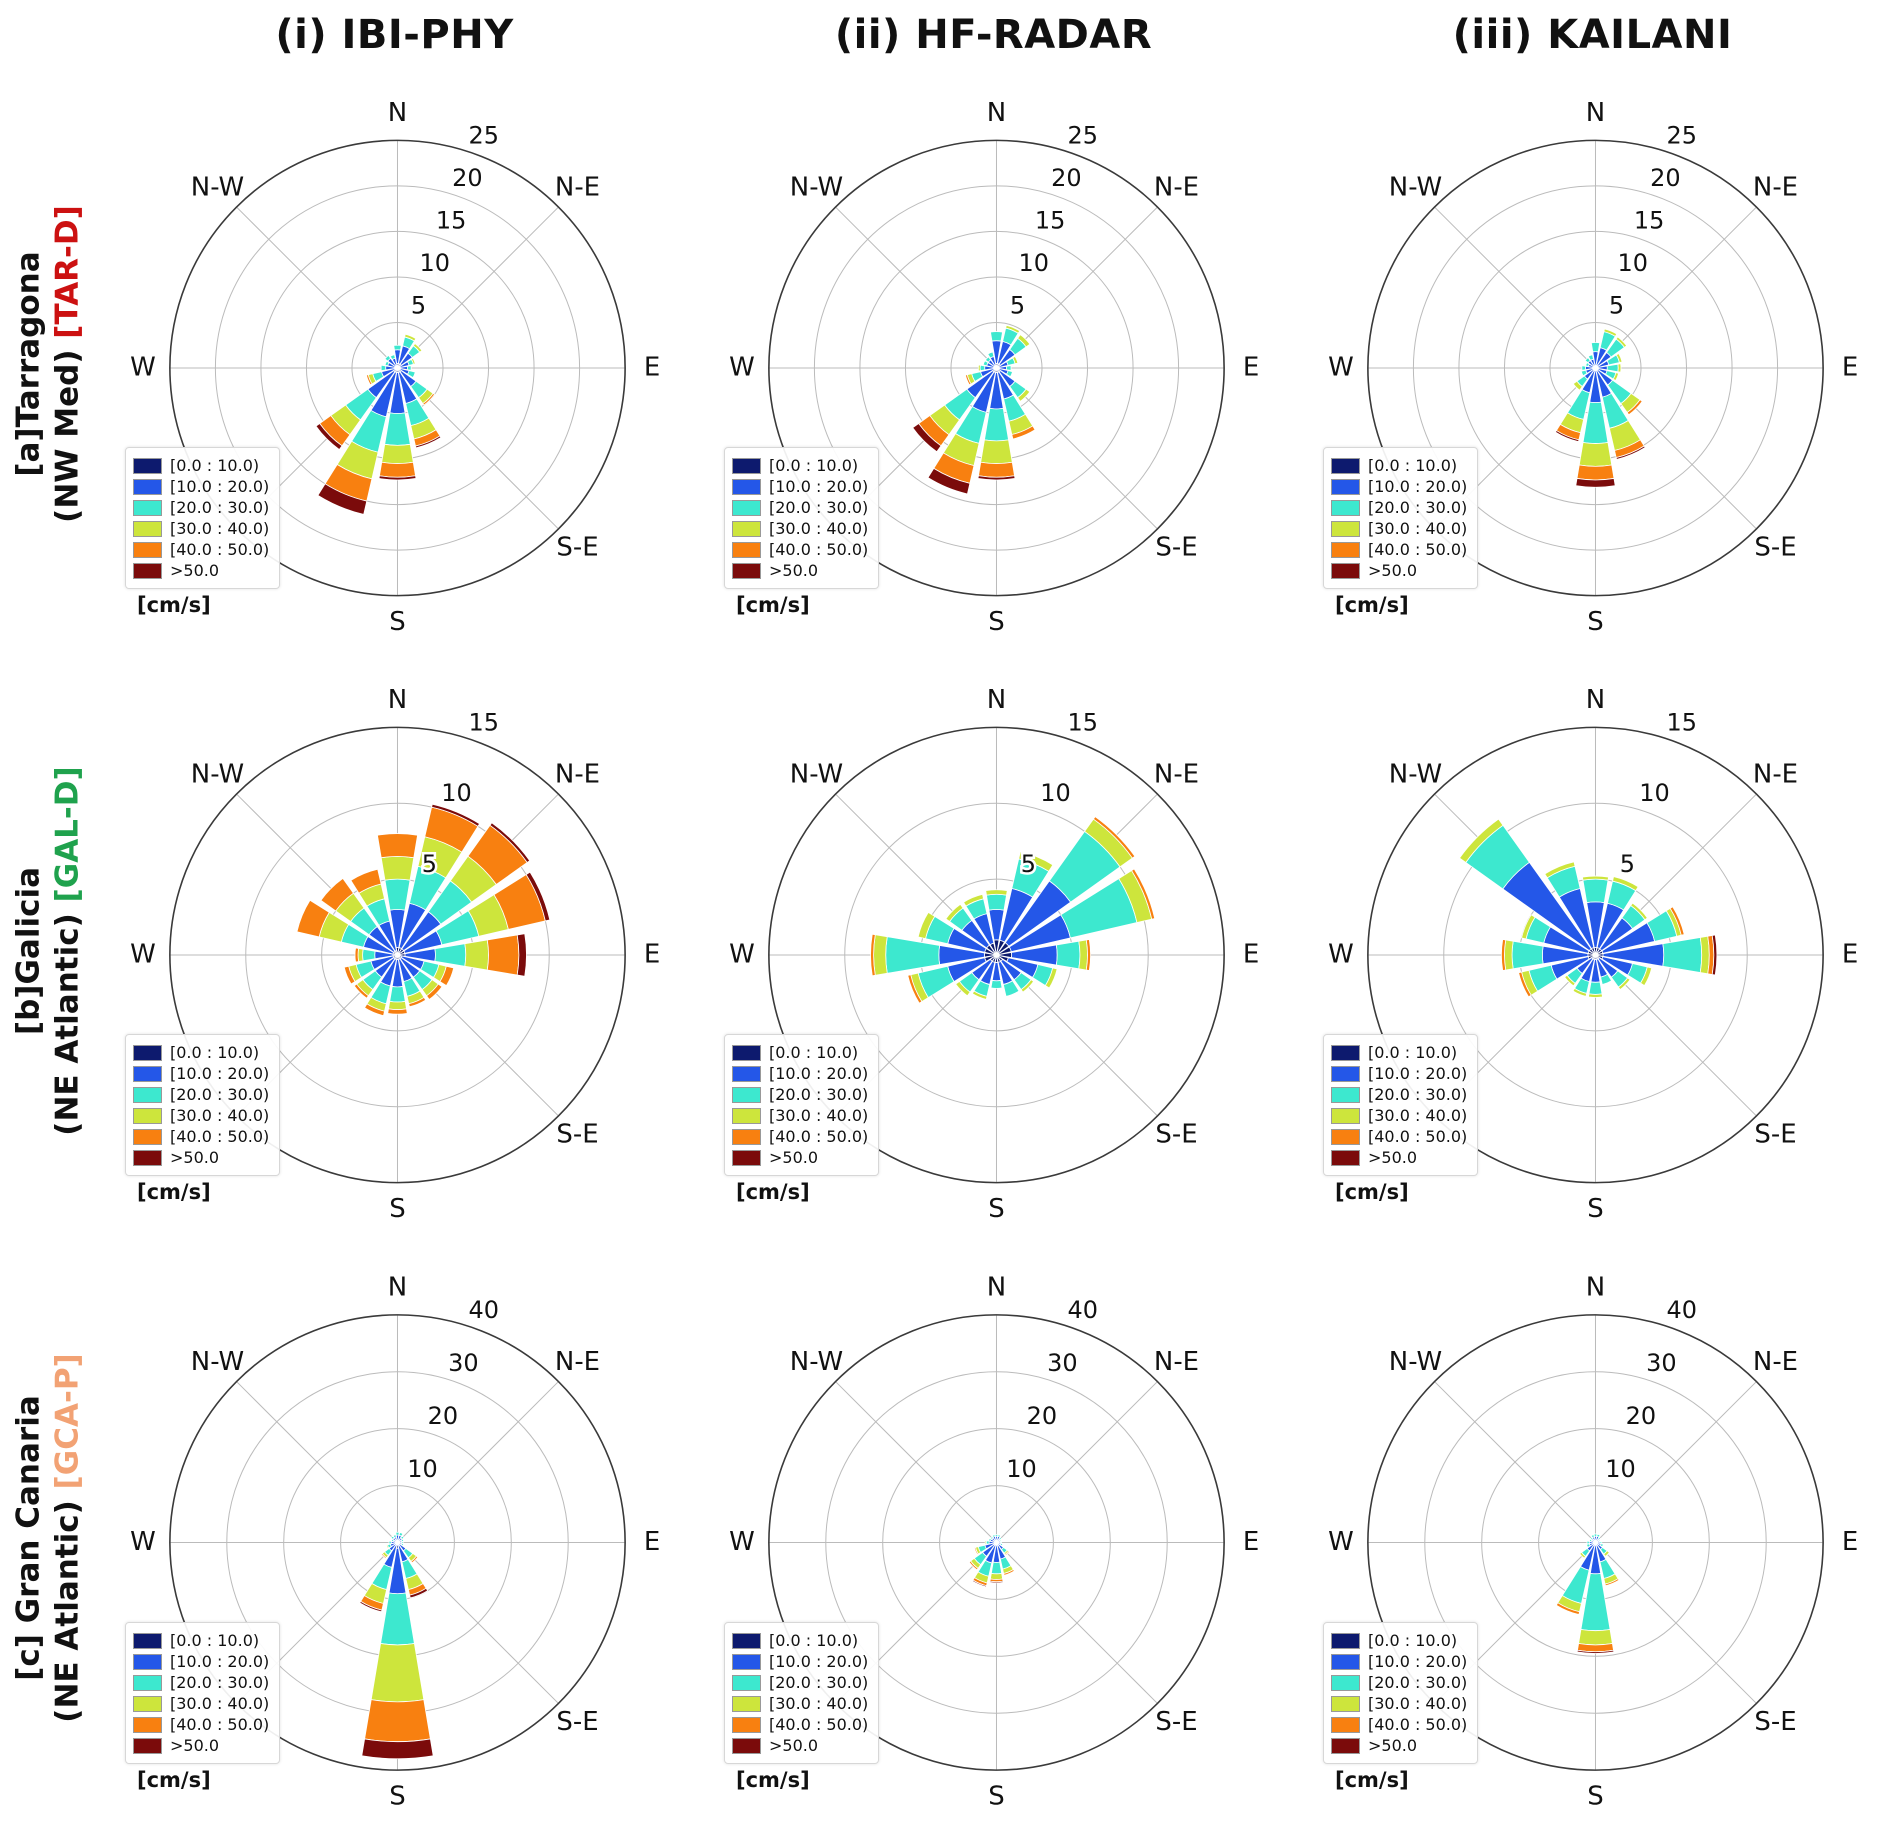 The width and height of the screenshot is (1892, 1832). Describe the element at coordinates (994, 367) in the screenshot. I see `rose-chart: 5 10 15 20 25 N N-E E S-E S W N-W` at that location.